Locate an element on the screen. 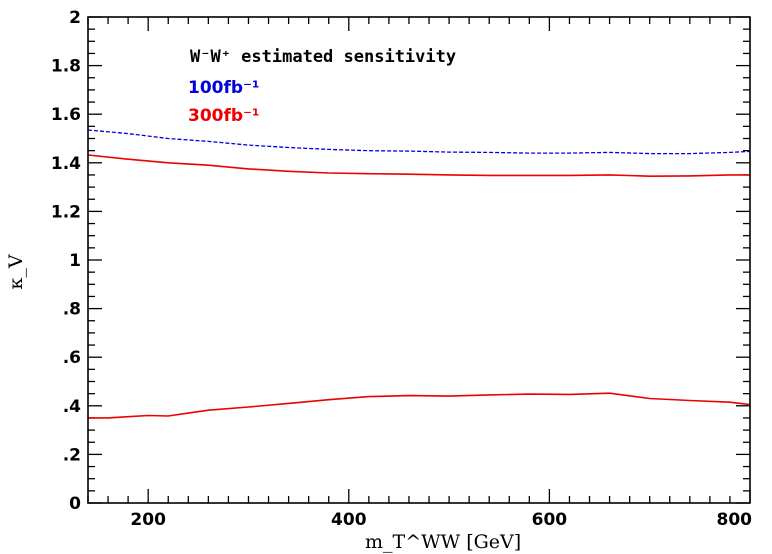 The width and height of the screenshot is (772, 554). y-tick-label: 1.4 is located at coordinates (66, 164).